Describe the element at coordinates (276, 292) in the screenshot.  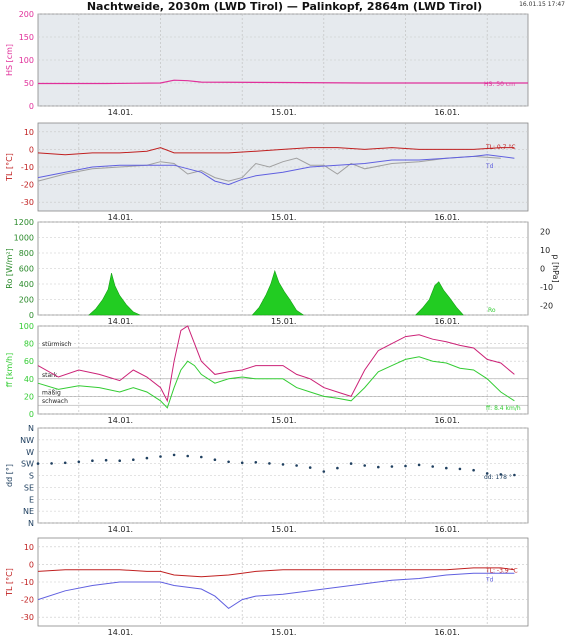
I see `ro-series-area` at that location.